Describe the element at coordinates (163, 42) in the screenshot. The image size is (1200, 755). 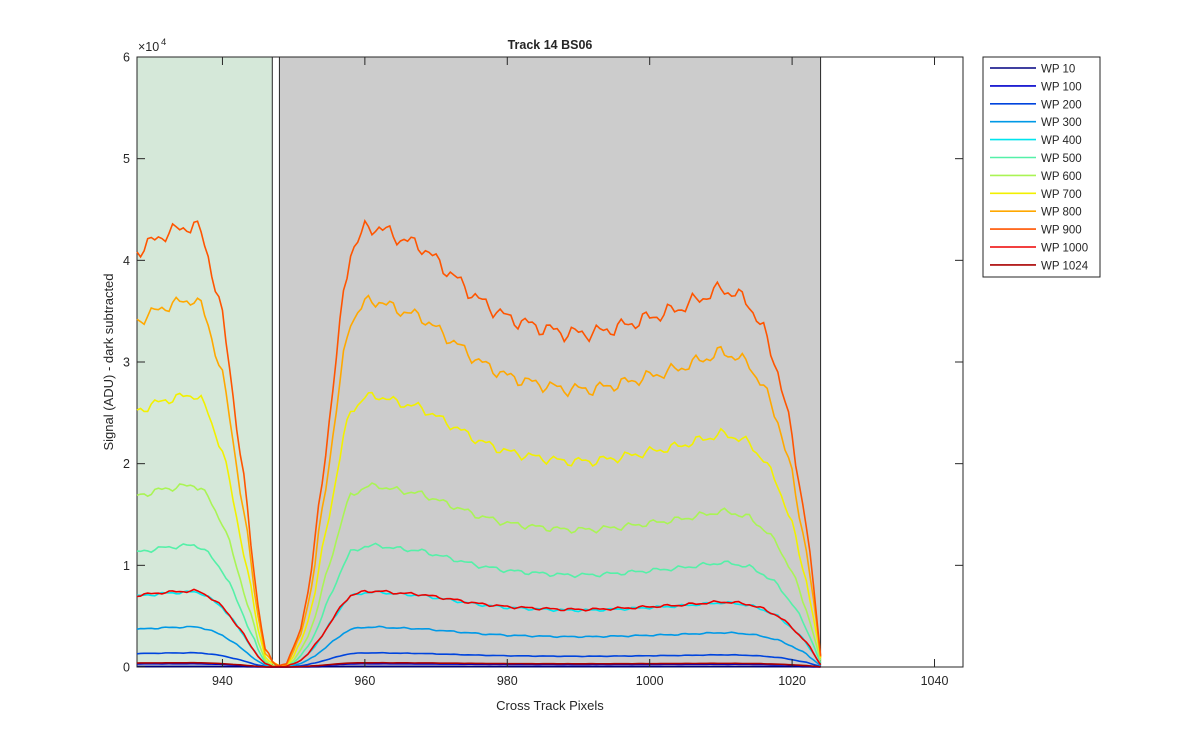
I see `y-exponent-power: 4` at that location.